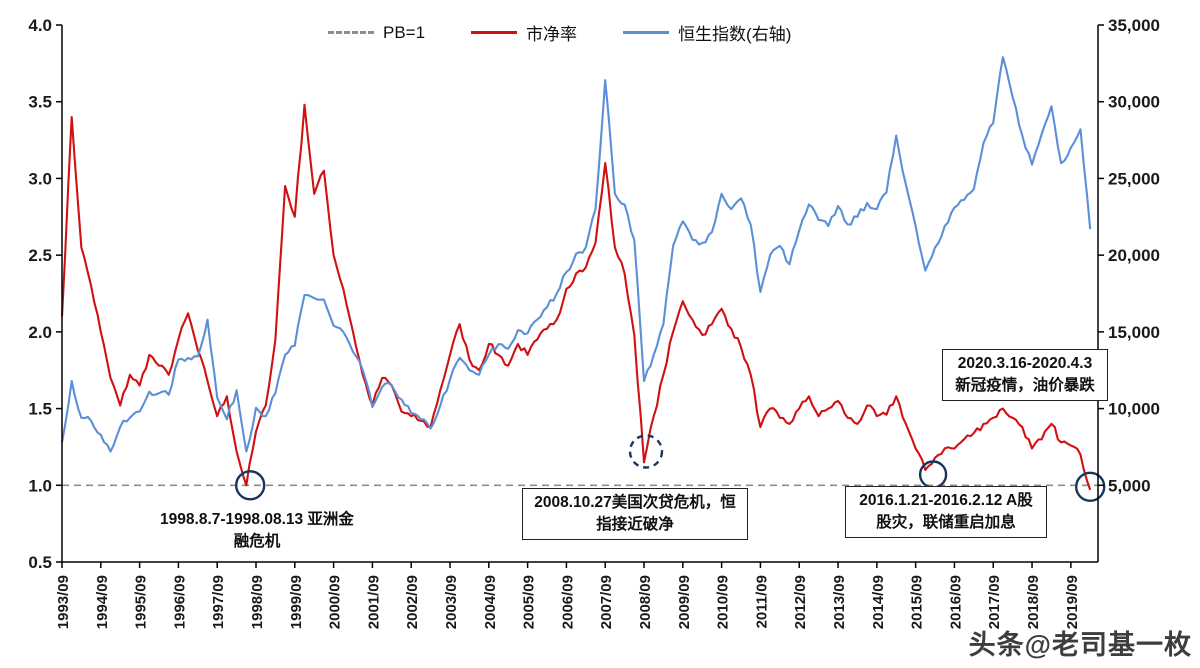  What do you see at coordinates (723, 602) in the screenshot?
I see `x-tick-label: 2010/09` at bounding box center [723, 602].